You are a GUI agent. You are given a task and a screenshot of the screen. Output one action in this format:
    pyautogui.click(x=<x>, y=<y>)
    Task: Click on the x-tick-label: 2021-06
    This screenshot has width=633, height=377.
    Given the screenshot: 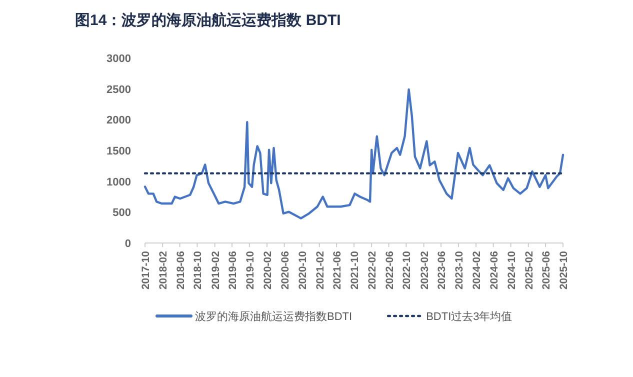 What is the action you would take?
    pyautogui.click(x=338, y=270)
    